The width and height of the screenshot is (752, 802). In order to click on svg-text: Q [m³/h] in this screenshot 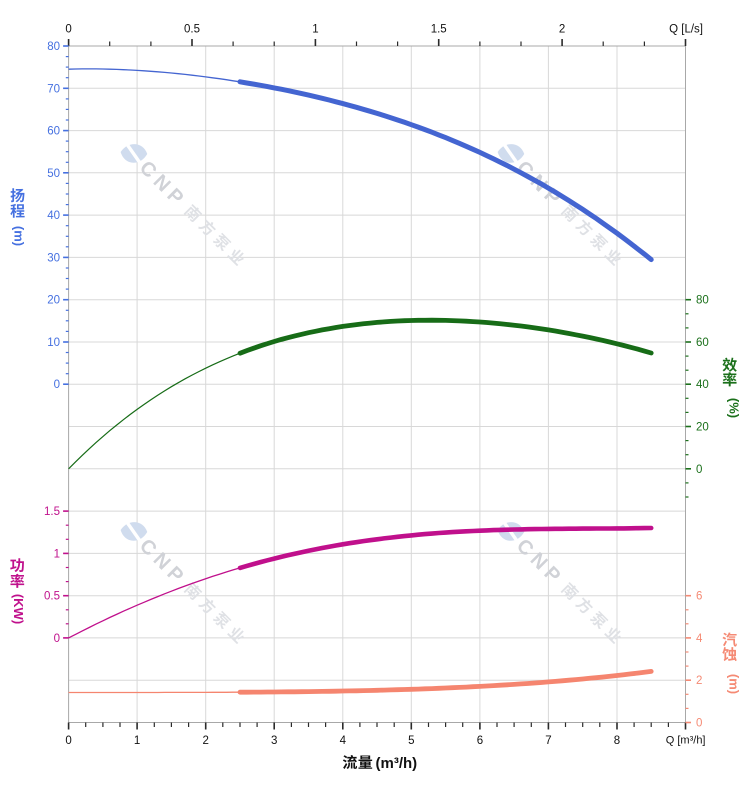, I will do `click(686, 741)`.